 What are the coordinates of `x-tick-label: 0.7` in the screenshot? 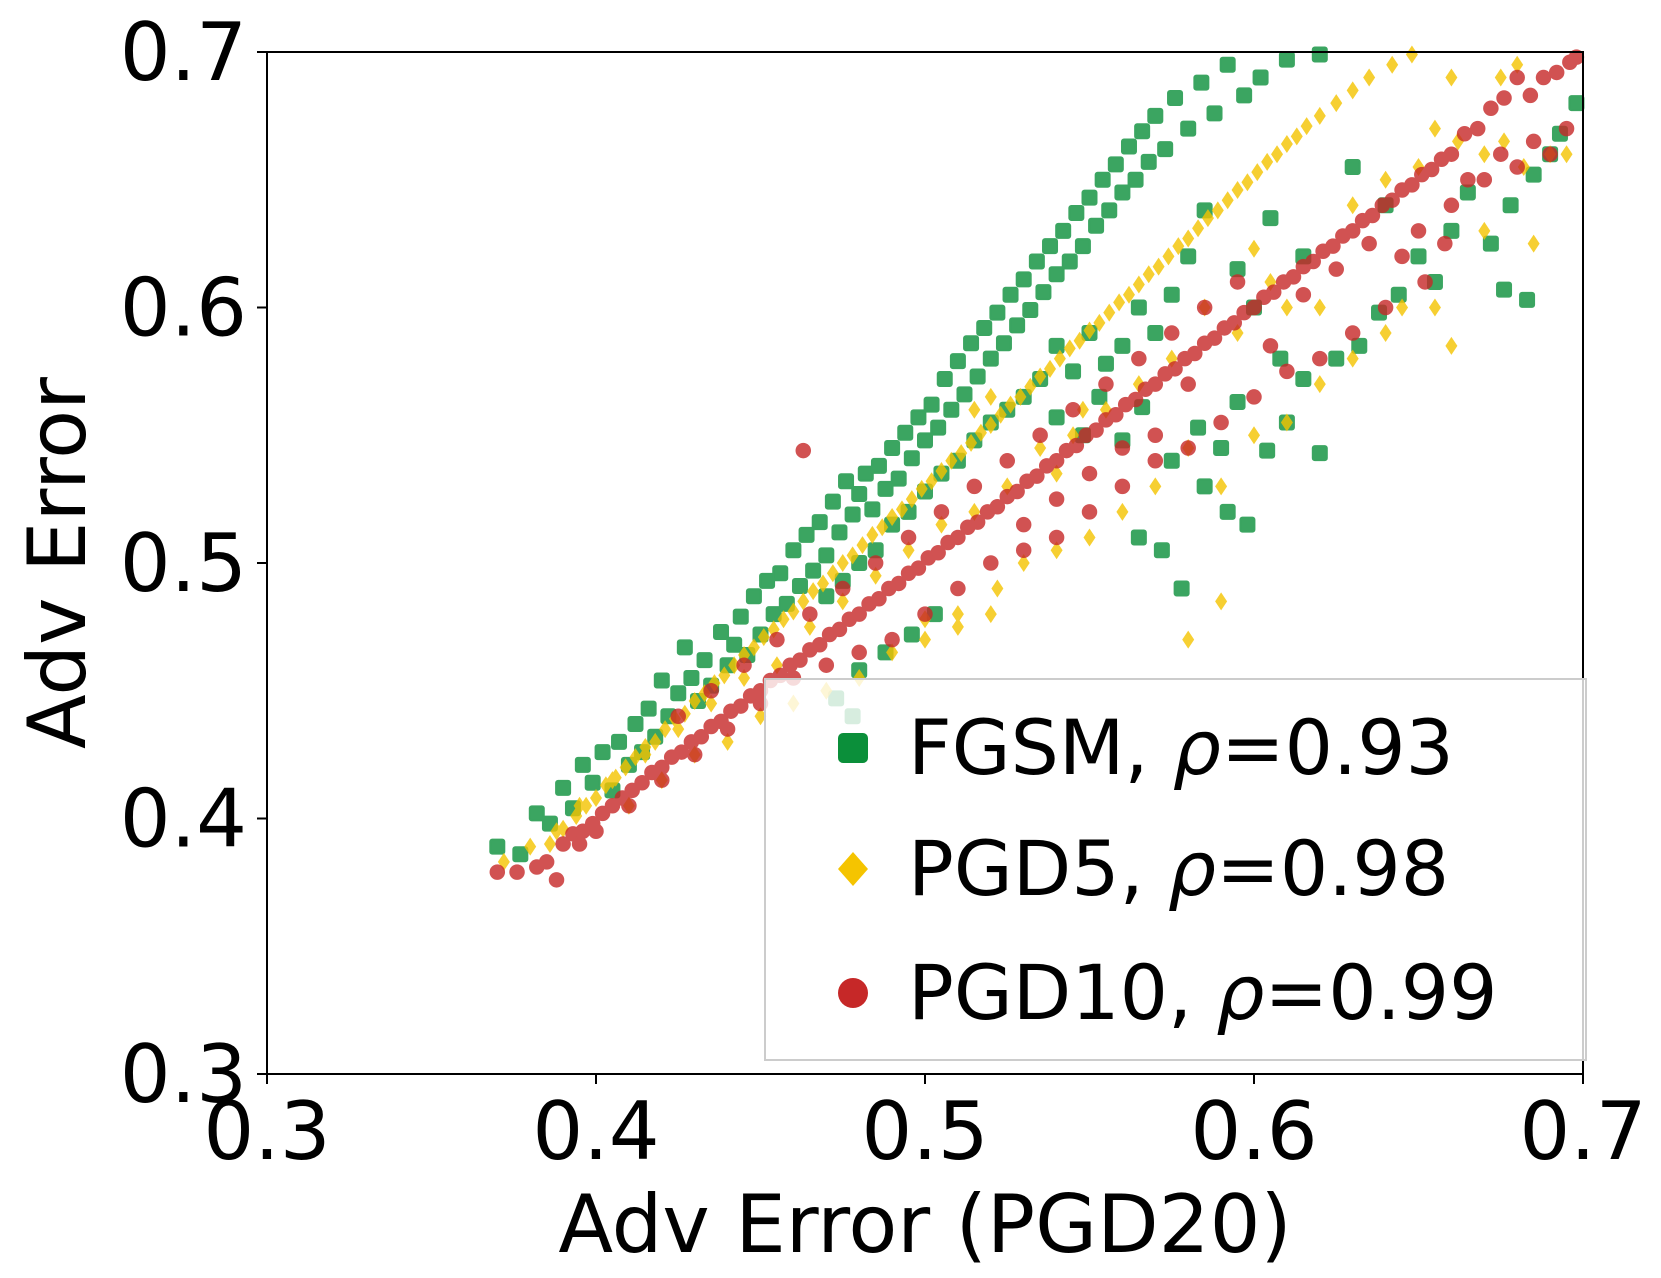 It's located at (1582, 1131).